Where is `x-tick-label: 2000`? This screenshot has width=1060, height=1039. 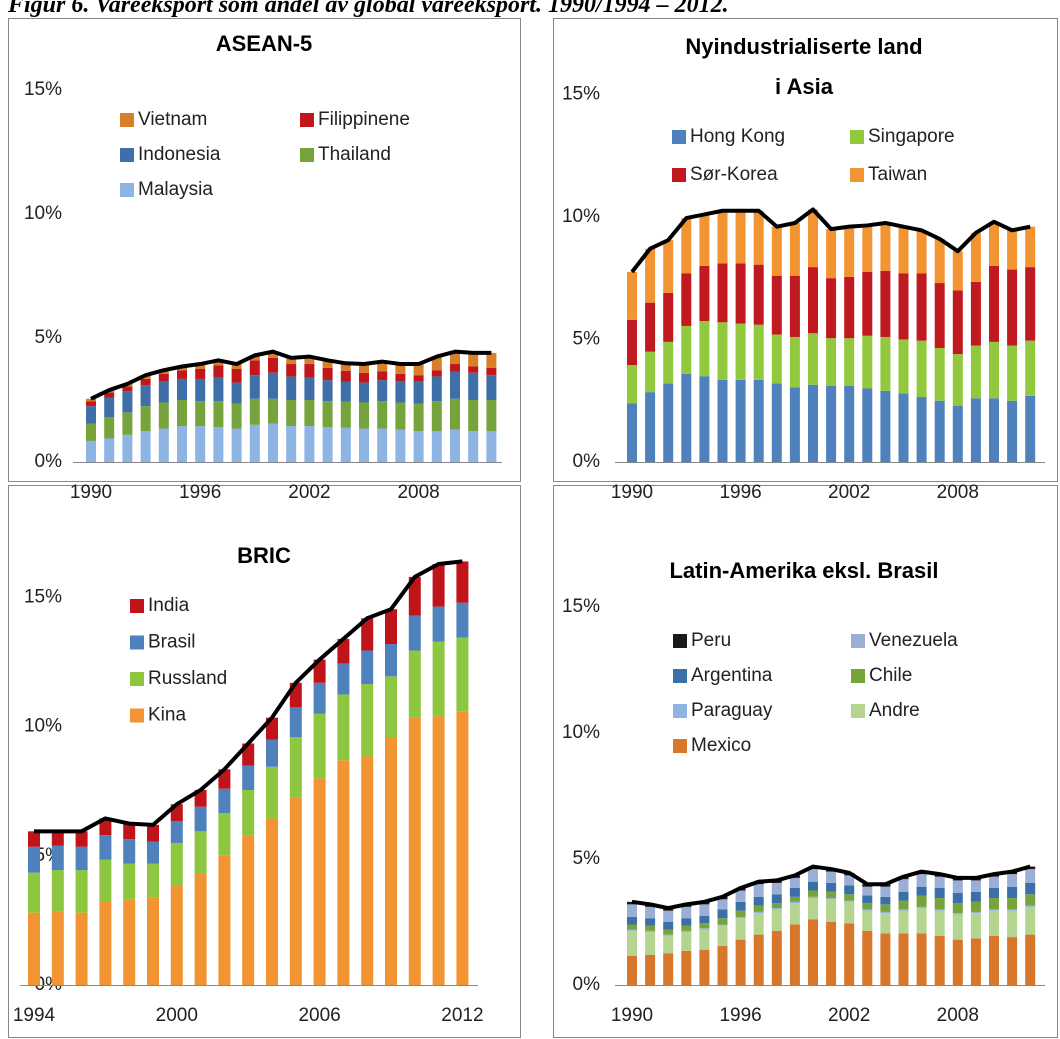
x-tick-label: 2000 is located at coordinates (177, 1015).